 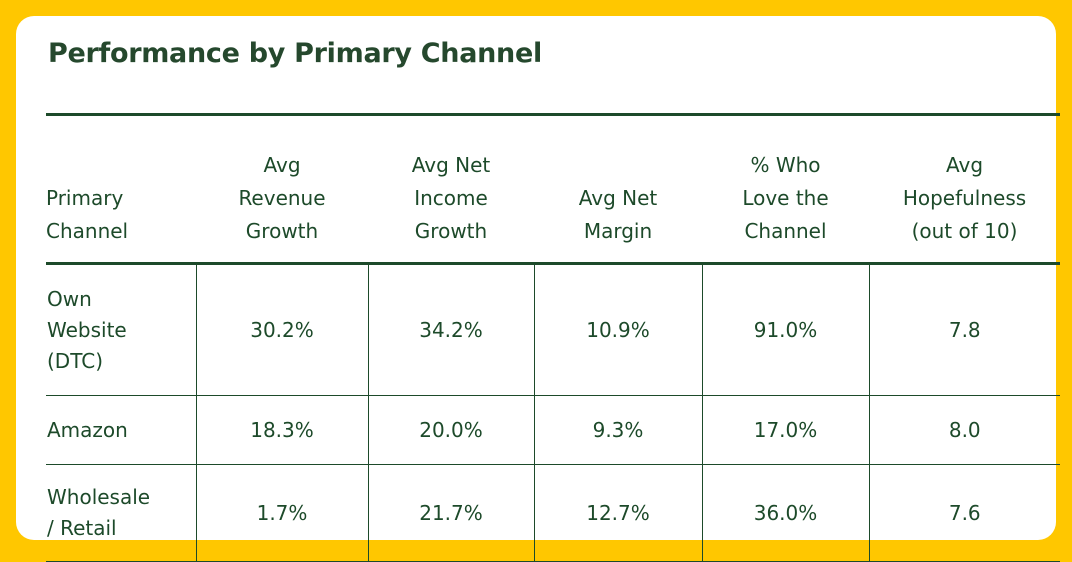 I want to click on table-cell: 17.0%, so click(x=785, y=430).